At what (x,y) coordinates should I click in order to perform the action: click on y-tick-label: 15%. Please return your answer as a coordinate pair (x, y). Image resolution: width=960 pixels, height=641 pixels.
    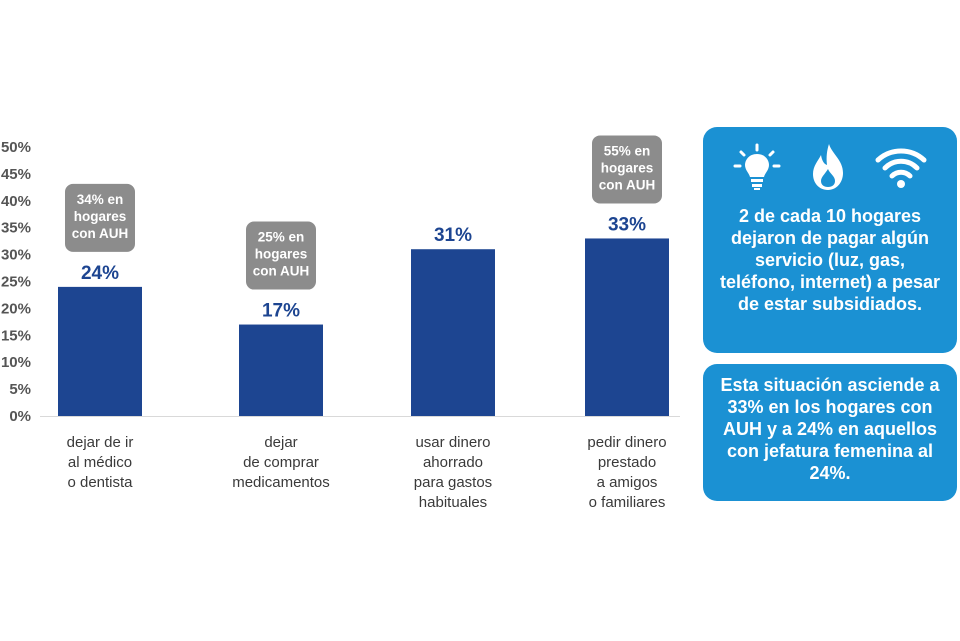
    Looking at the image, I should click on (16, 335).